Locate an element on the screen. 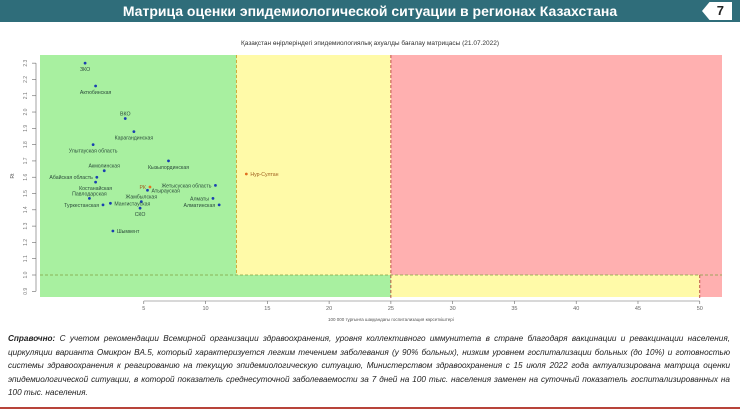 This screenshot has width=740, height=412. x-tick-label: 10 is located at coordinates (205, 309).